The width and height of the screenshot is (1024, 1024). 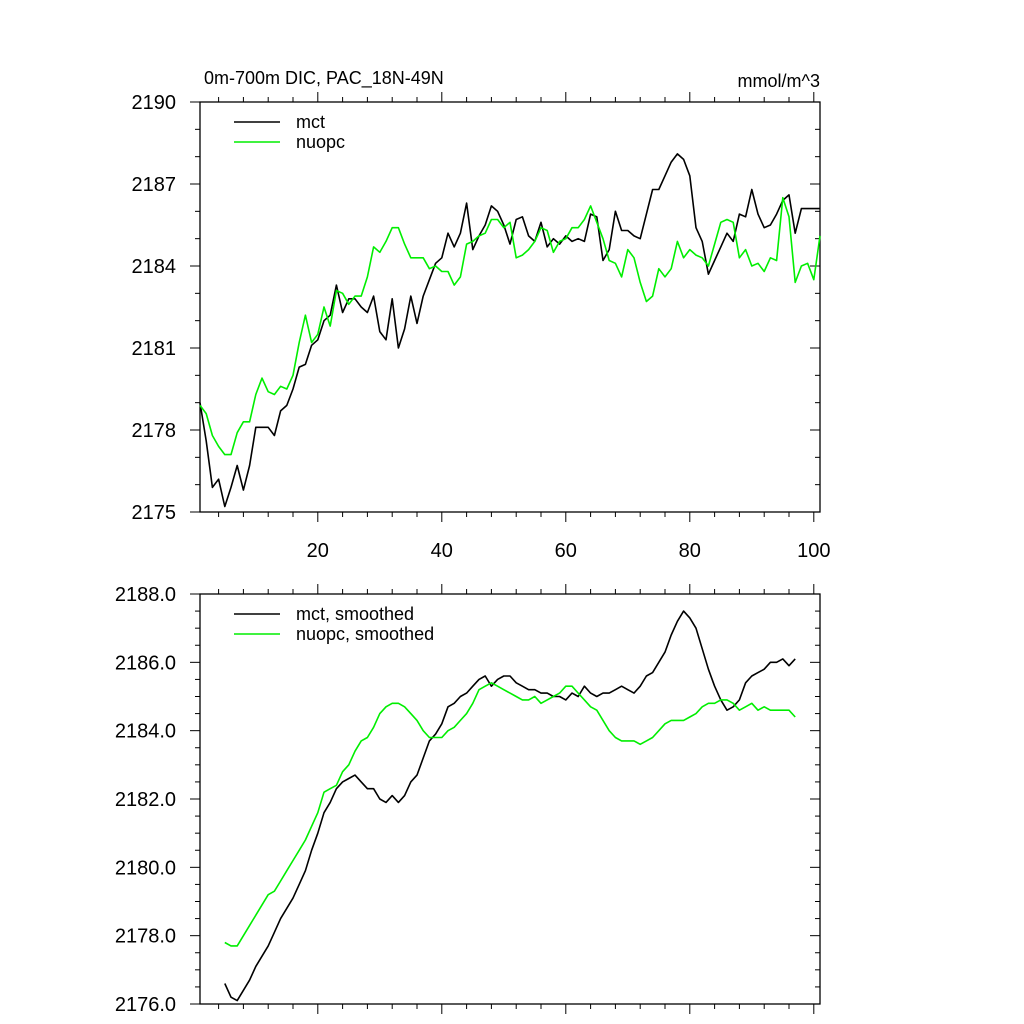 What do you see at coordinates (145, 800) in the screenshot?
I see `y-tick-label: 2182.0` at bounding box center [145, 800].